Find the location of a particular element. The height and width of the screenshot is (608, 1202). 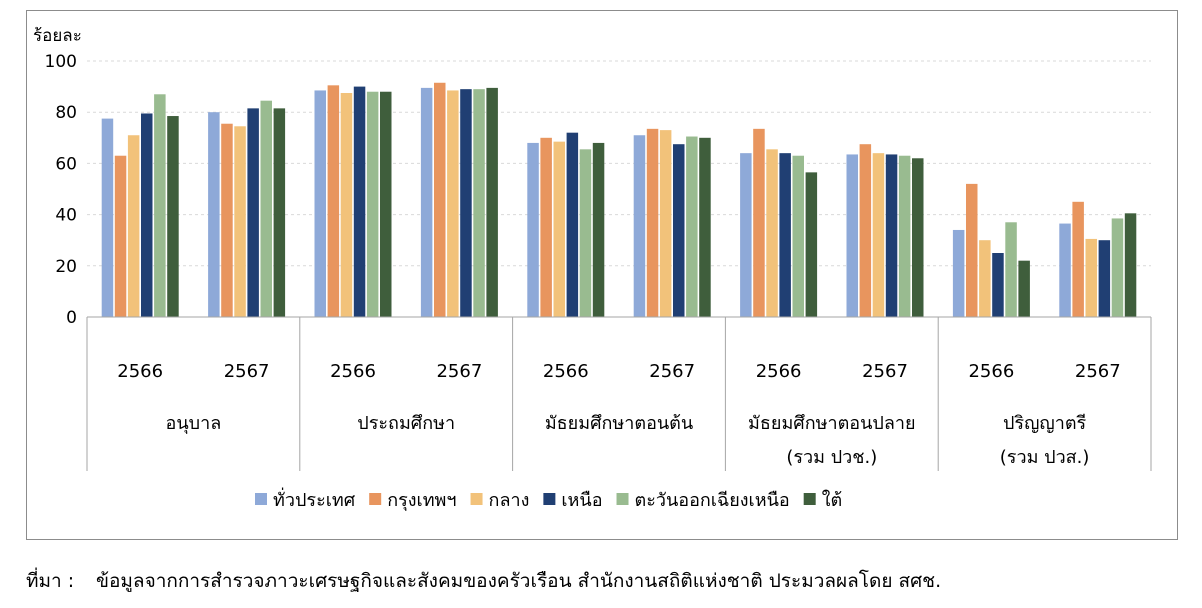

y-tick-label: 40 is located at coordinates (66, 216).